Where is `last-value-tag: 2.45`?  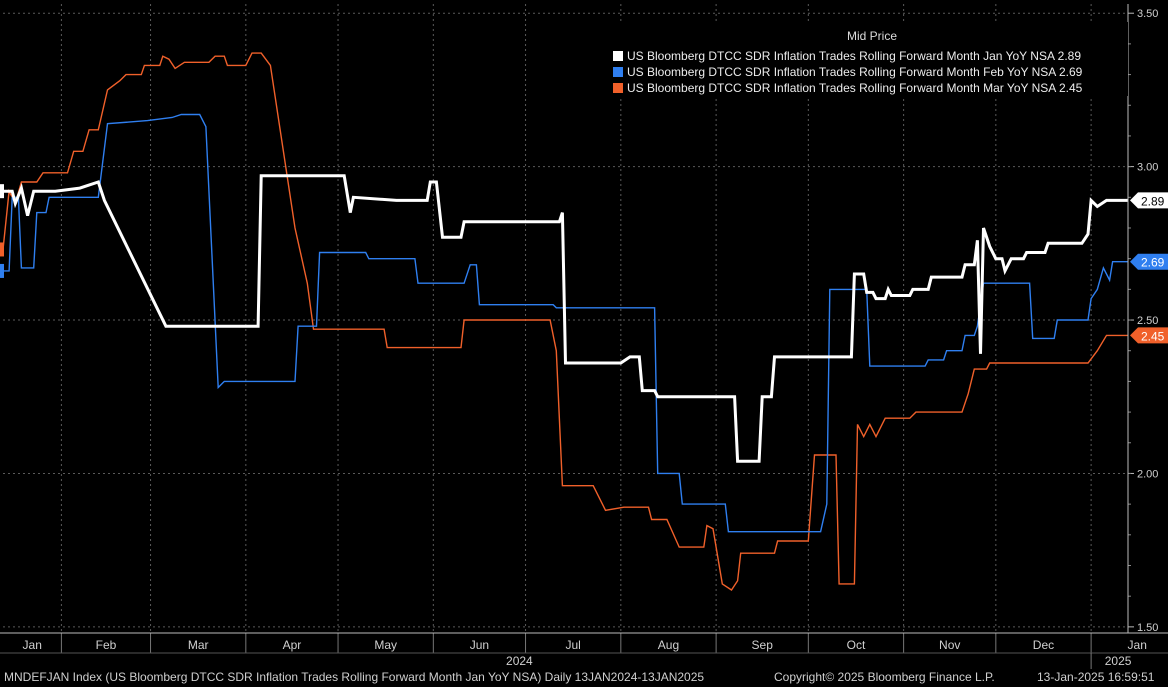 last-value-tag: 2.45 is located at coordinates (1149, 335).